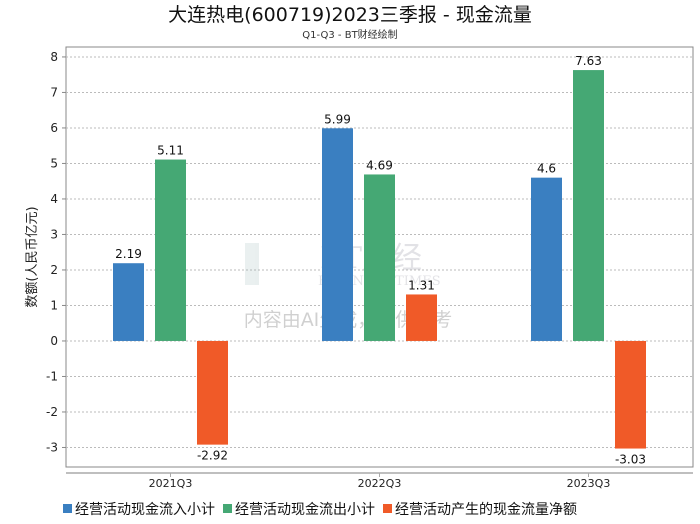 This screenshot has width=700, height=524. I want to click on y-tick-label: -1, so click(52, 376).